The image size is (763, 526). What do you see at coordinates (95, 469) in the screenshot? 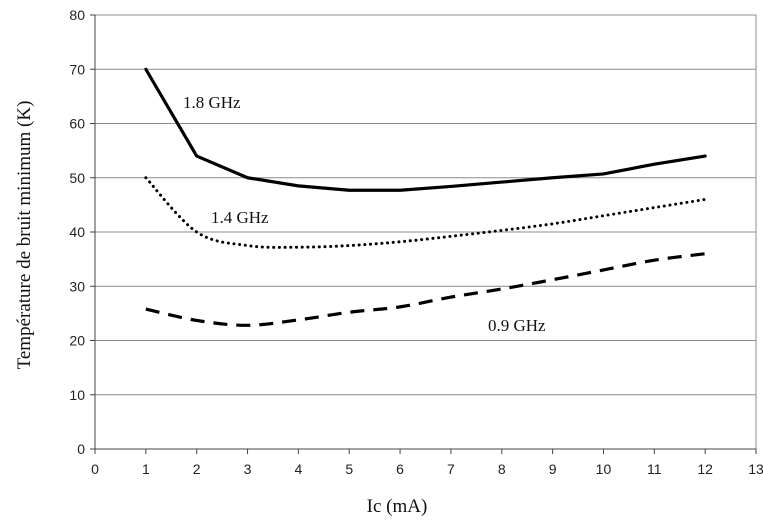
I see `x-tick-label: 0` at bounding box center [95, 469].